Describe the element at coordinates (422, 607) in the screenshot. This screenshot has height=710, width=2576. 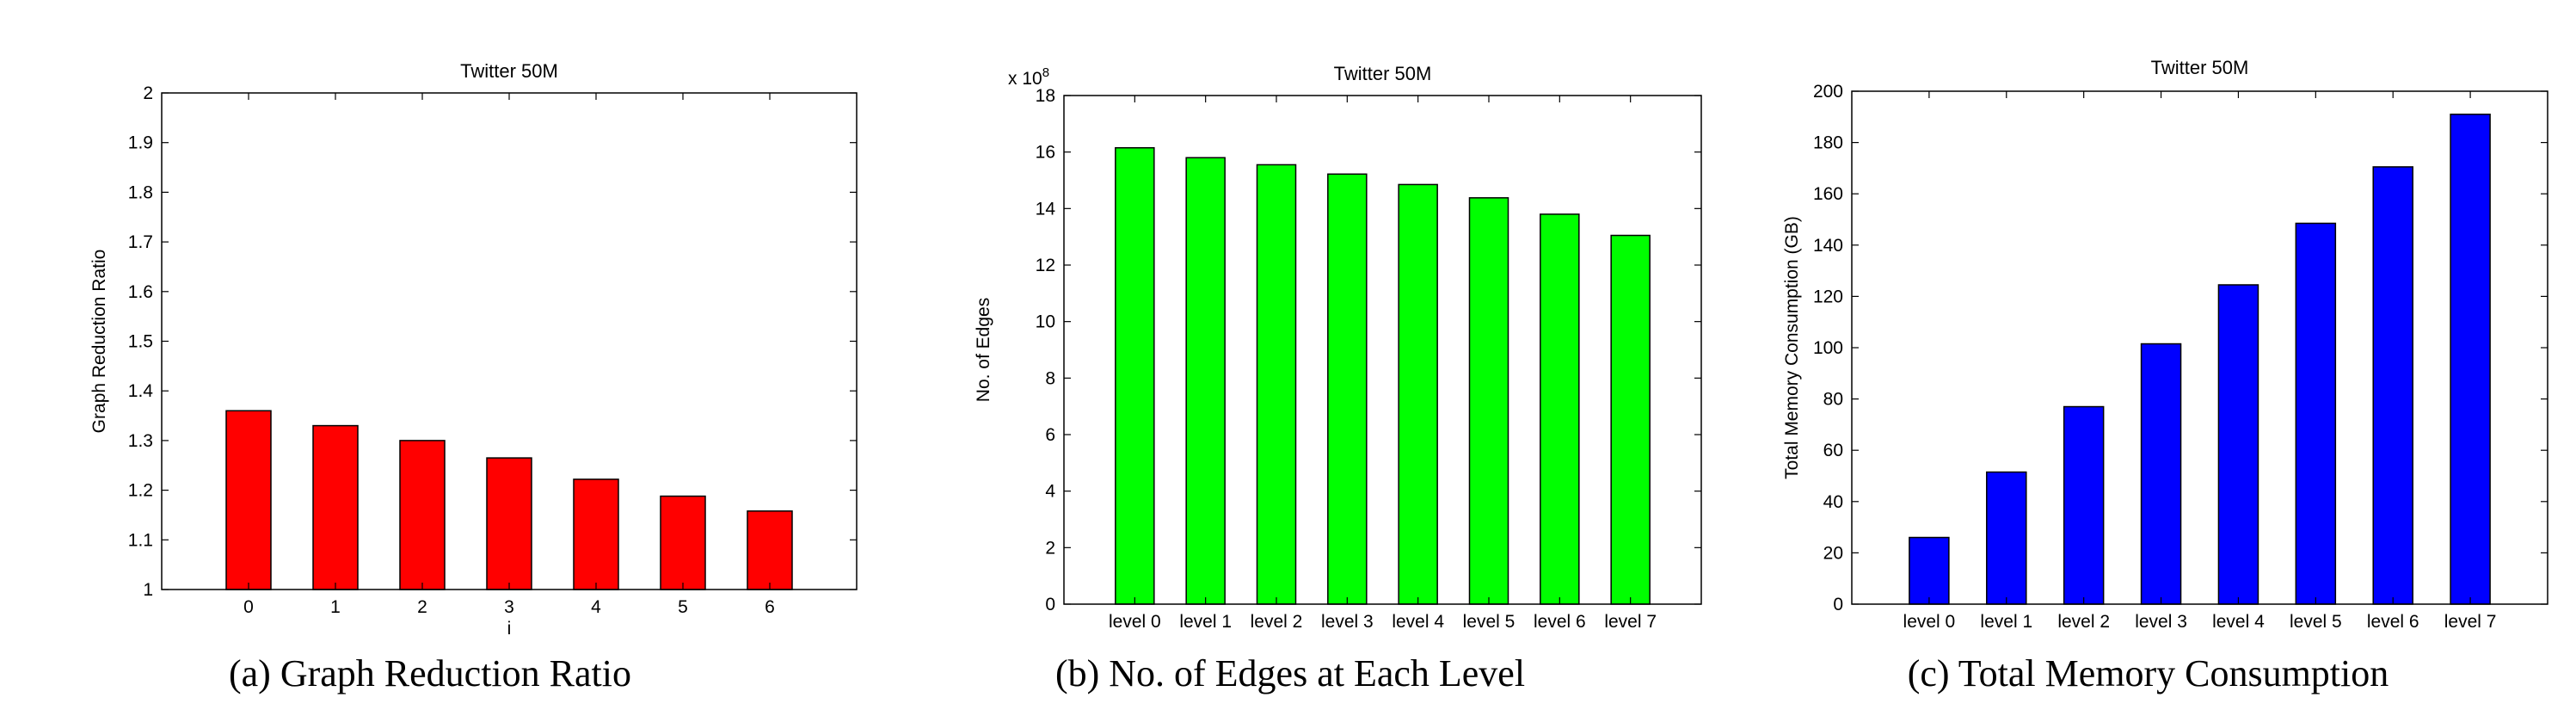
I see `x-tick-label: 2` at that location.